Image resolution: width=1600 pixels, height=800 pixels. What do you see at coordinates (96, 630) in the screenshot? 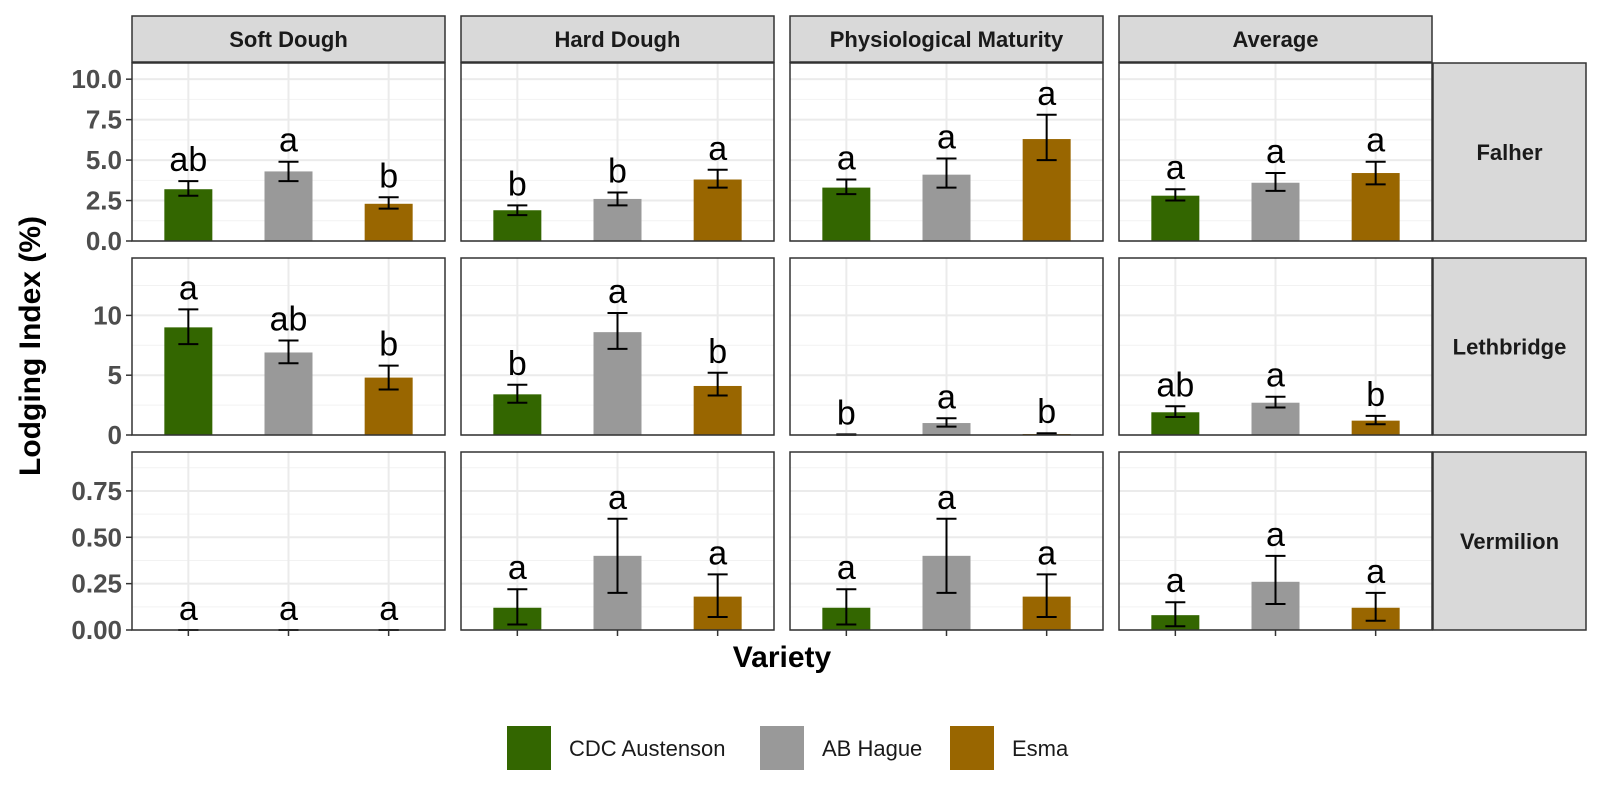
I see `y-tick-label: 0.00` at bounding box center [96, 630].